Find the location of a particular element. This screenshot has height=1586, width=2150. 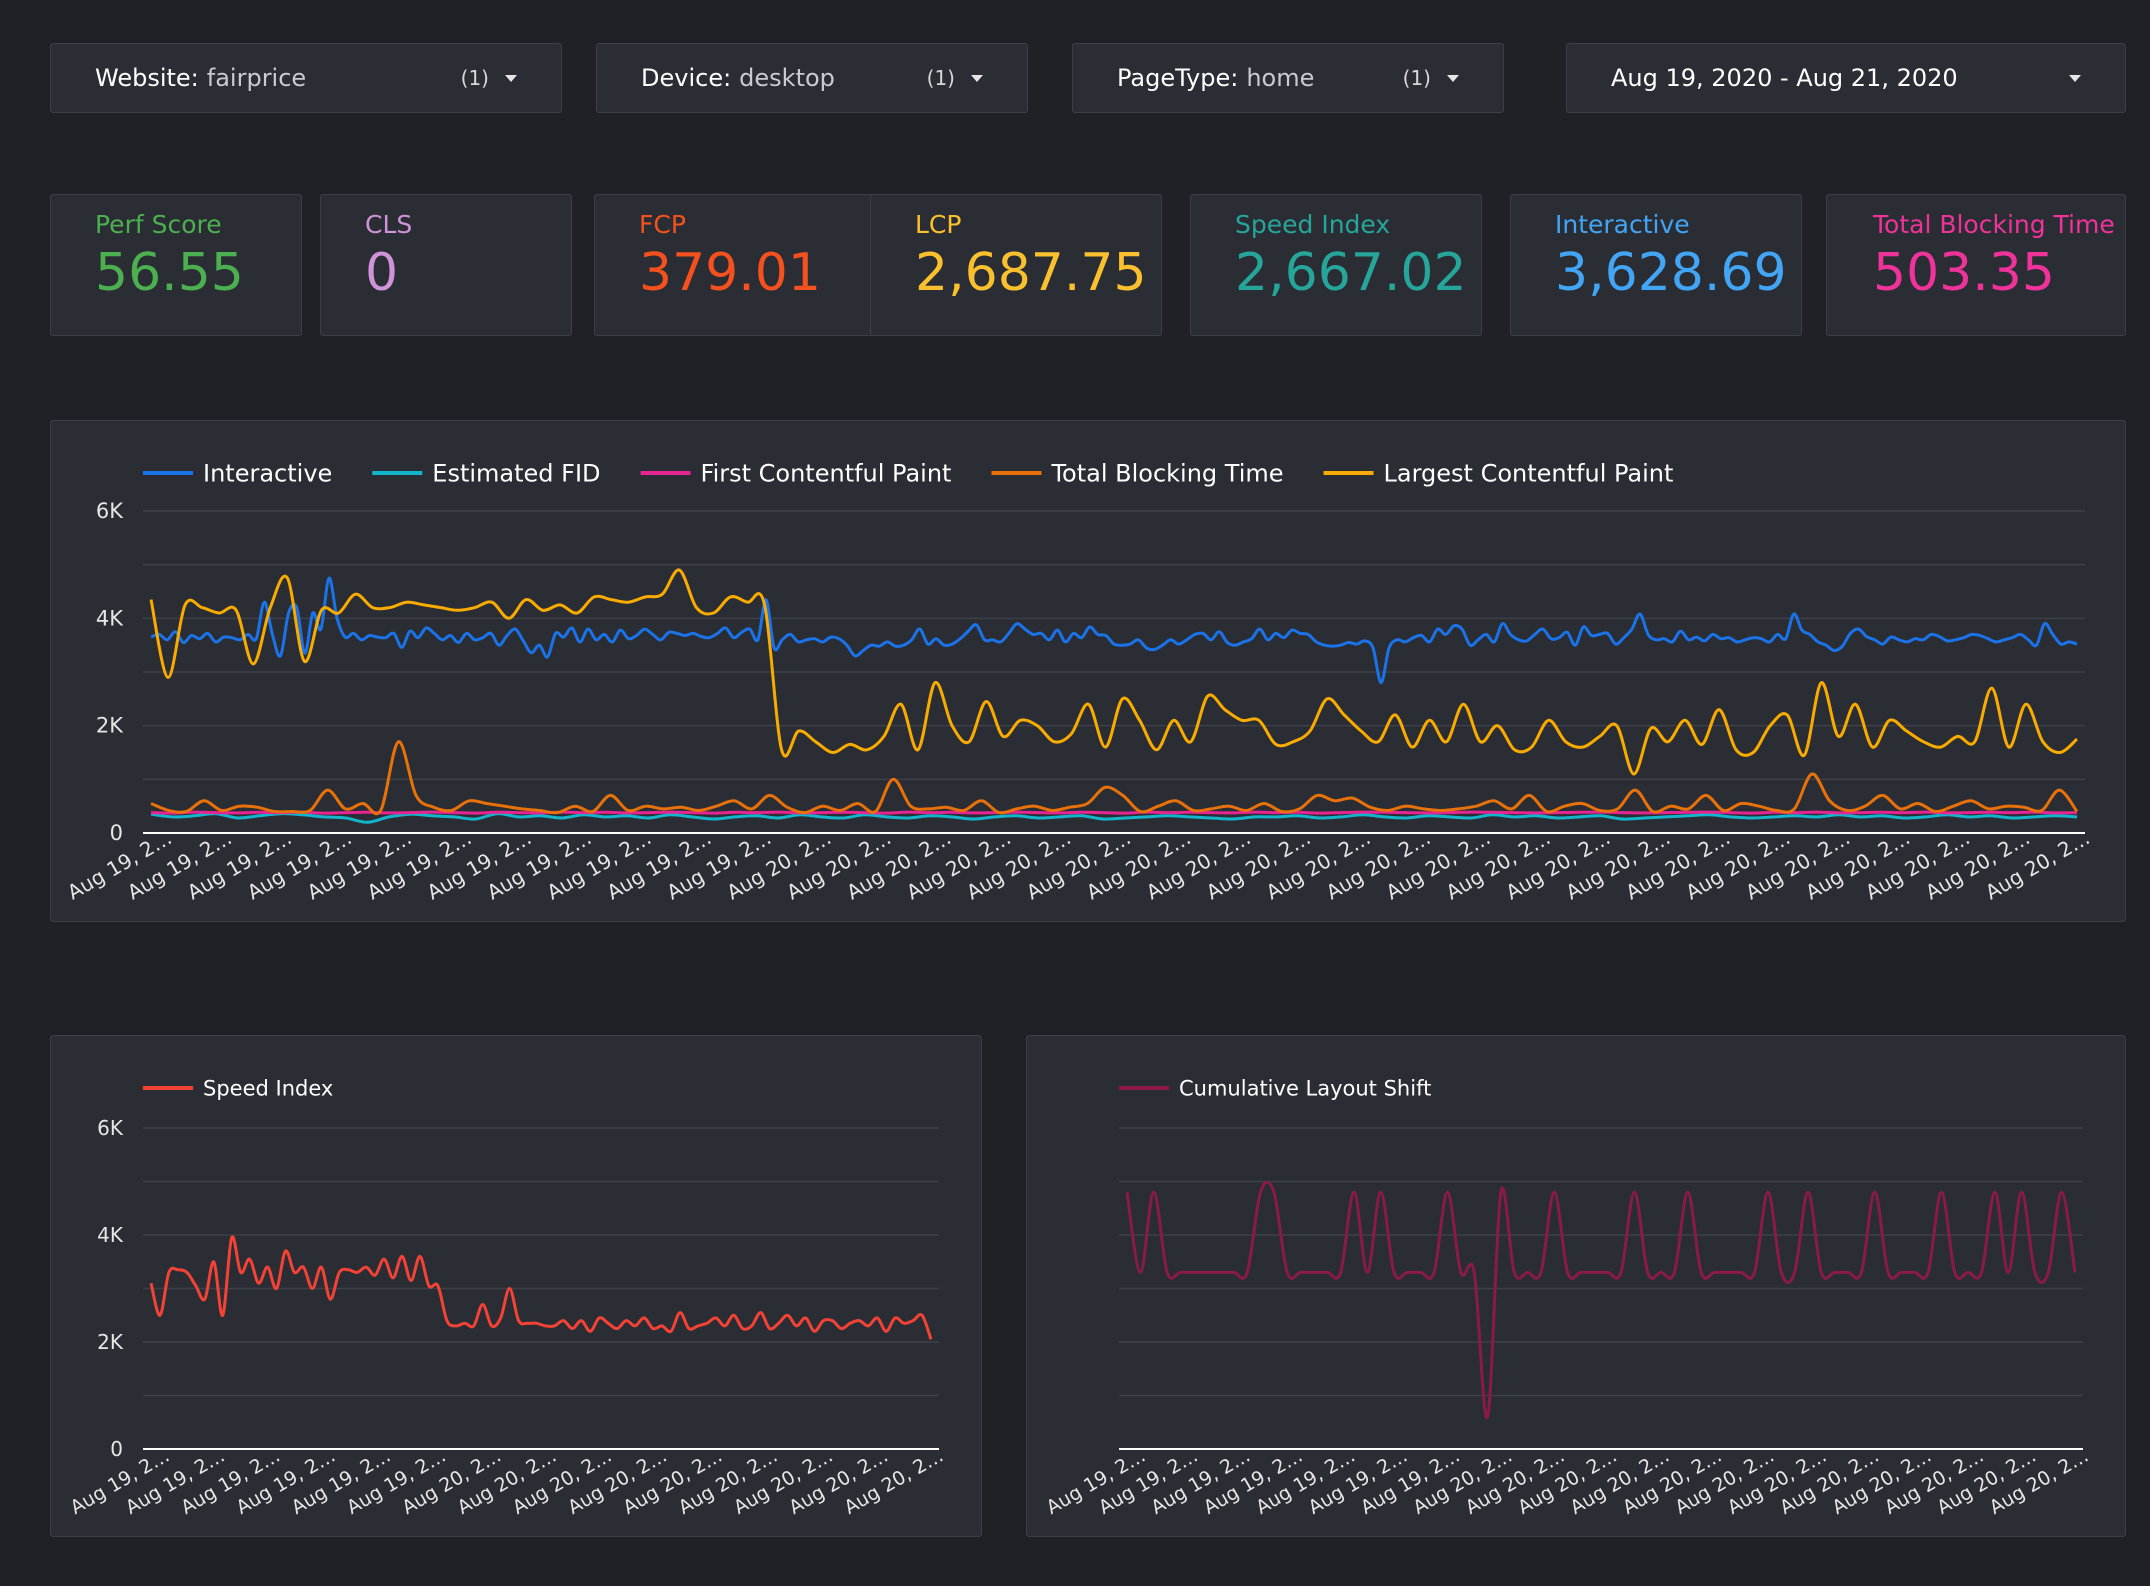

filter-device: Device: desktop (1) is located at coordinates (812, 78).